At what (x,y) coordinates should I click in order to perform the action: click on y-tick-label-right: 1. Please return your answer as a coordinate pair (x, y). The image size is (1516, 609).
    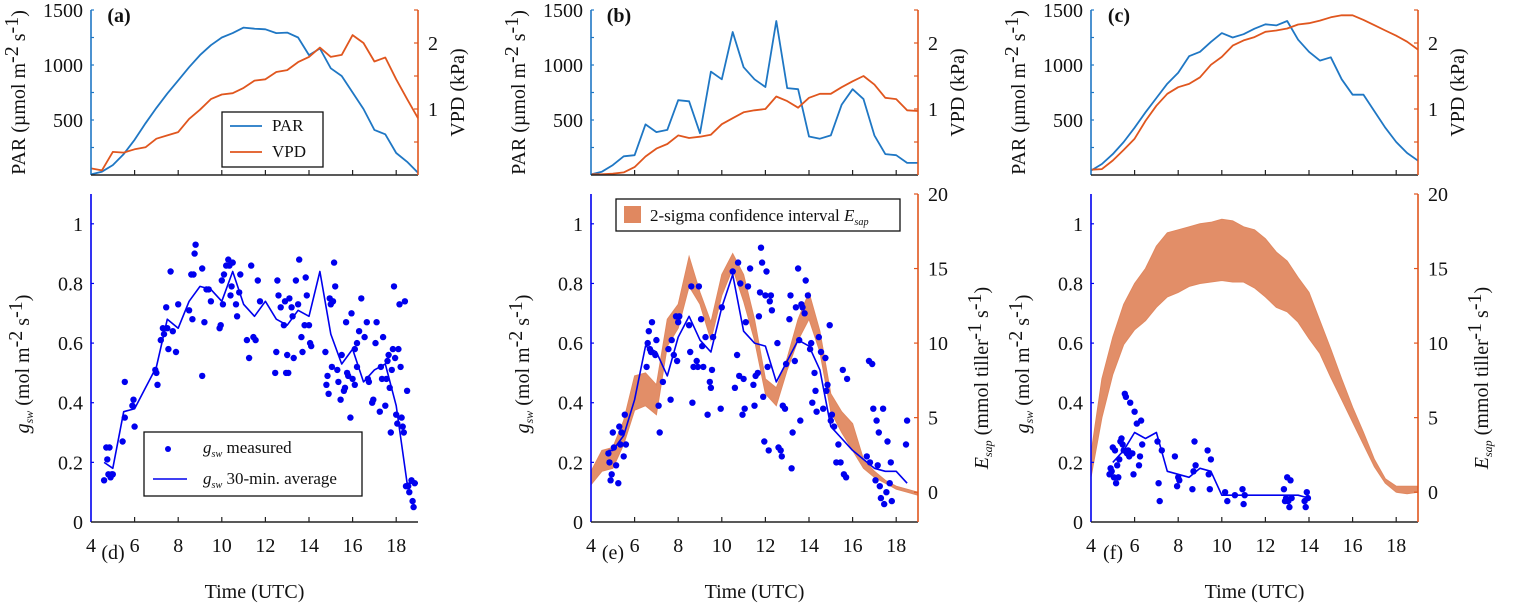
    Looking at the image, I should click on (433, 110).